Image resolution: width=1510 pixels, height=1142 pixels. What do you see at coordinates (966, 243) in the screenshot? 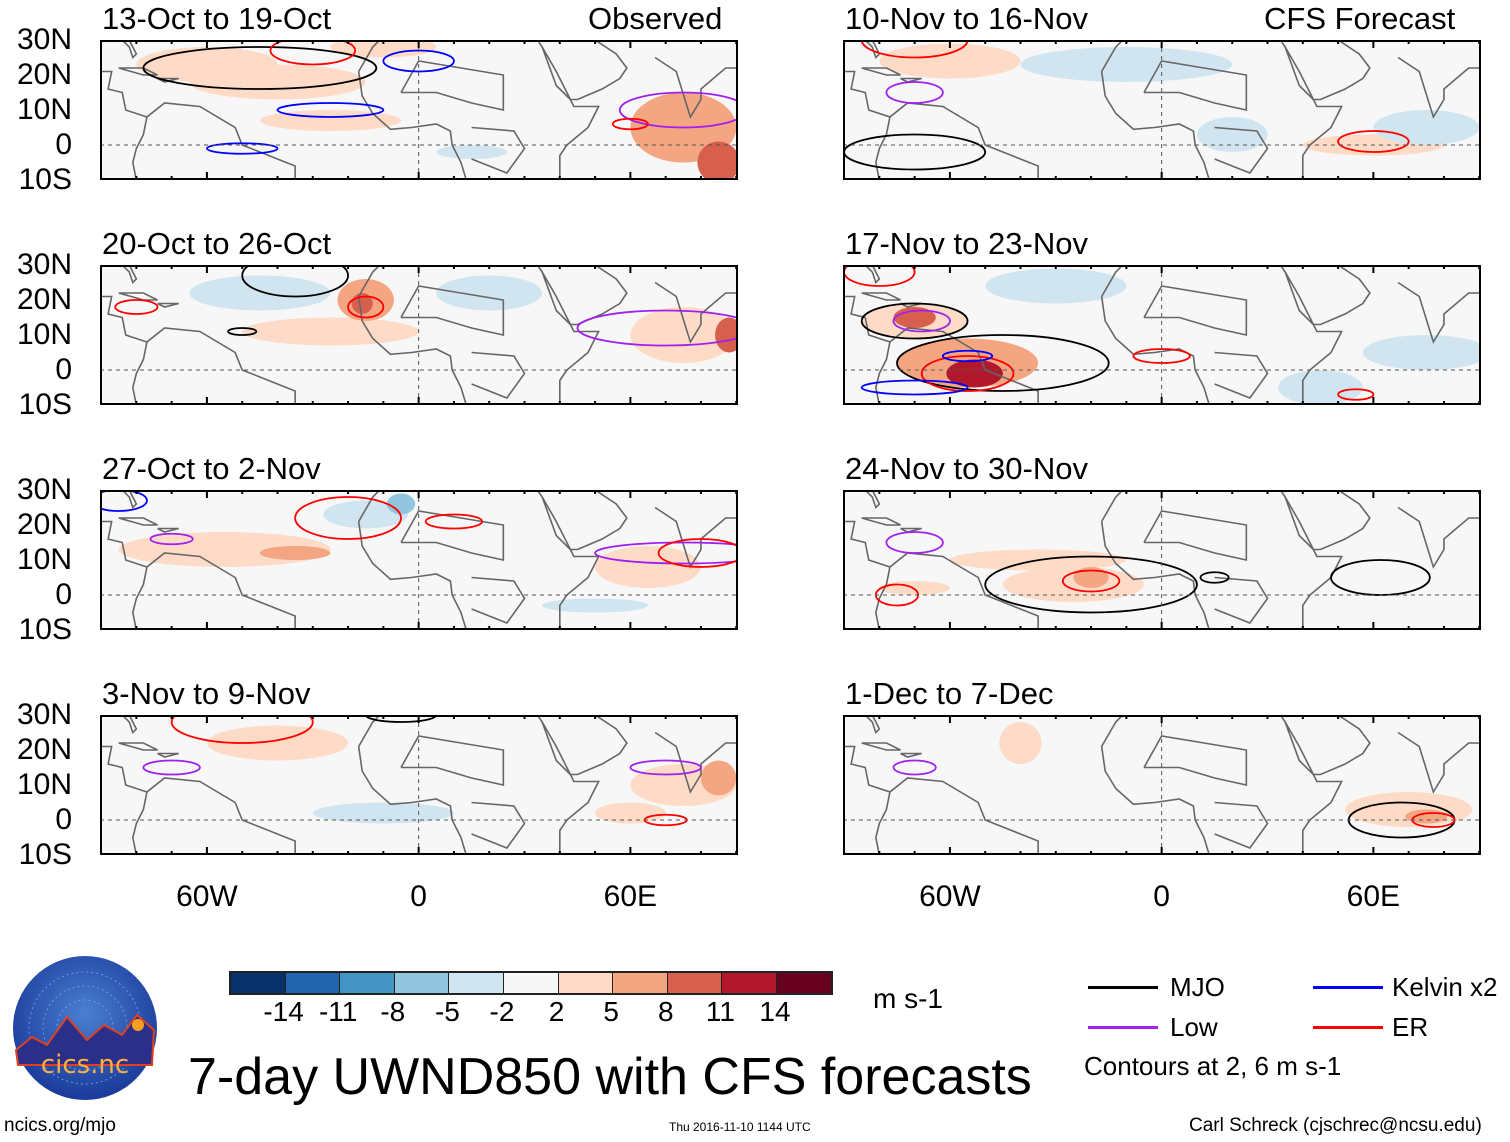
I see `panel-title: 17-Nov to 23-Nov` at bounding box center [966, 243].